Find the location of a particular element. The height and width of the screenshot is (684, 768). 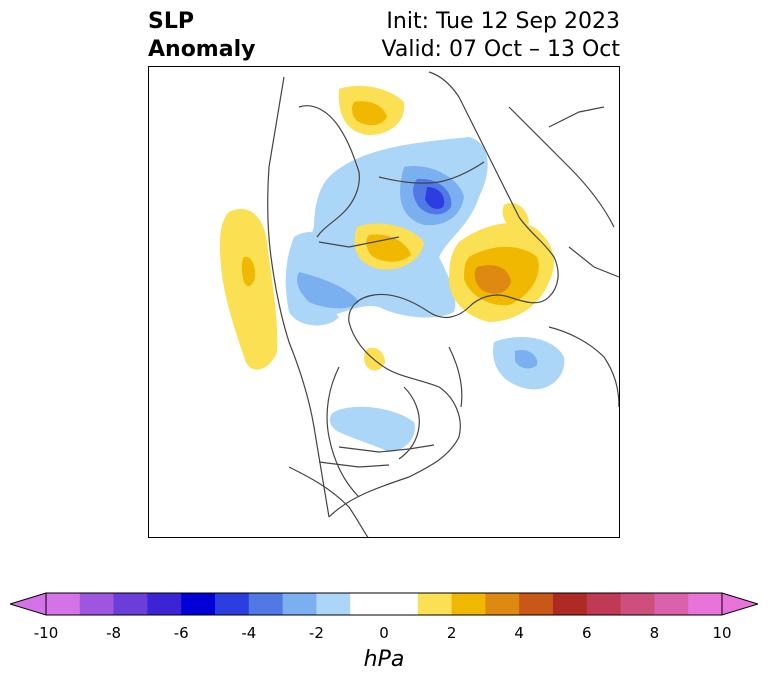

colorbar-tick-label: 0 is located at coordinates (384, 633).